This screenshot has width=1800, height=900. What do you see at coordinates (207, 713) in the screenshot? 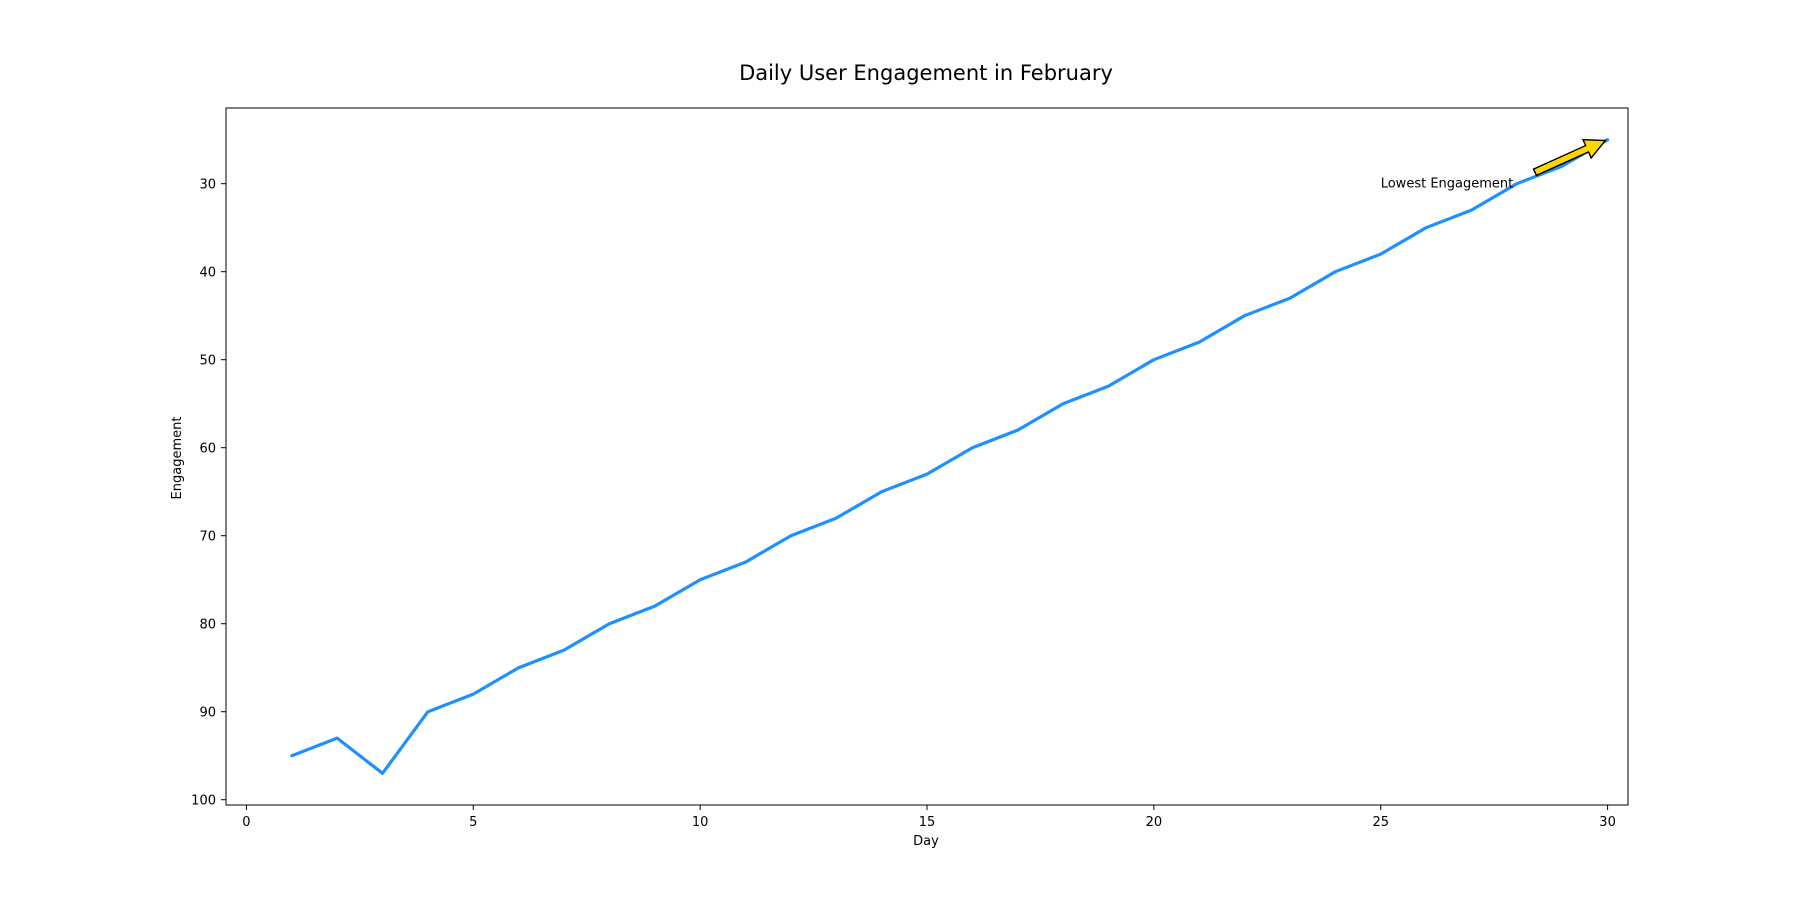
I see `y-tick-label: 90` at bounding box center [207, 713].